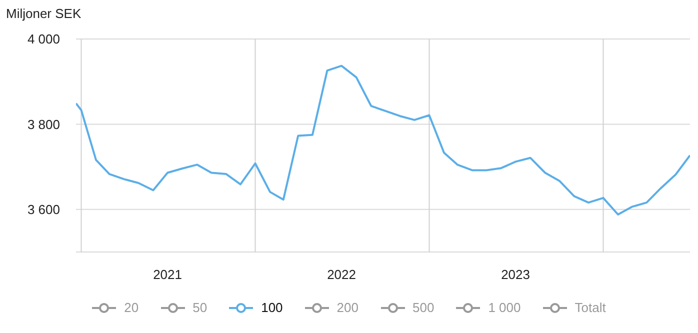 The image size is (698, 333). What do you see at coordinates (423, 307) in the screenshot?
I see `legend-label: 500` at bounding box center [423, 307].